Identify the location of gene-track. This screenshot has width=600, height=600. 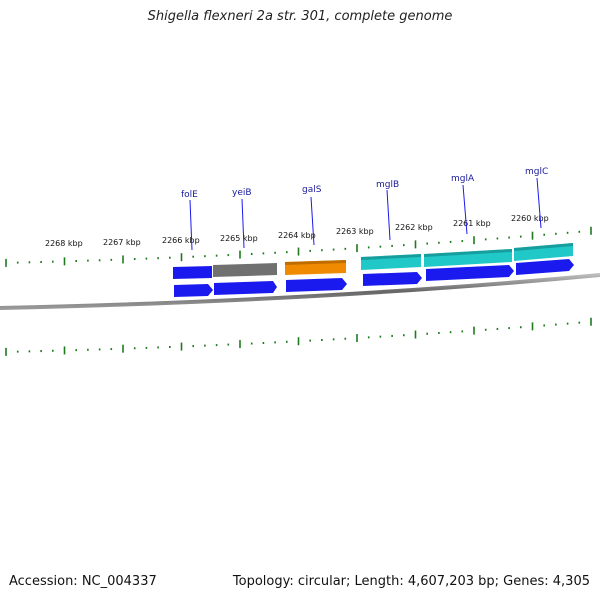
(373, 261).